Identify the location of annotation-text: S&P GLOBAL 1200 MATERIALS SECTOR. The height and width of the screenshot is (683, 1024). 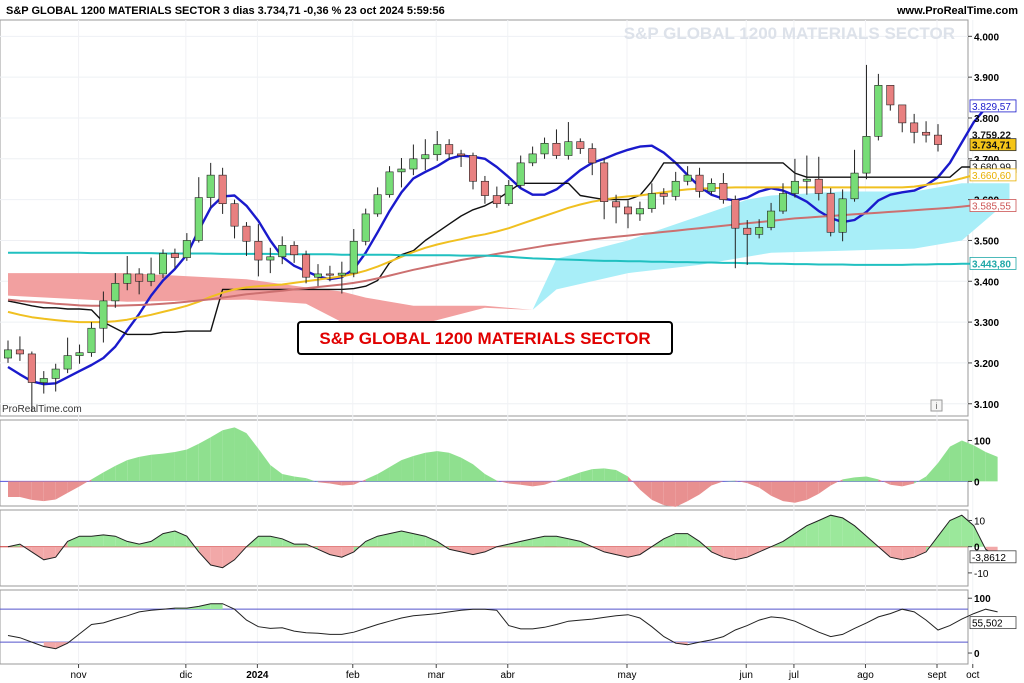
(484, 338).